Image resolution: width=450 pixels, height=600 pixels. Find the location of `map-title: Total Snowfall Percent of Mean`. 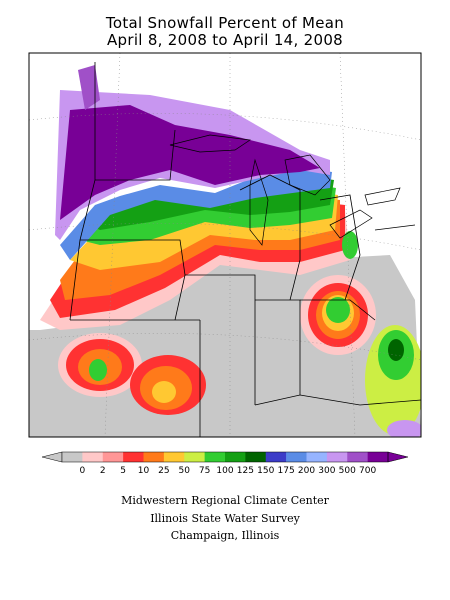

map-title: Total Snowfall Percent of Mean is located at coordinates (225, 23).